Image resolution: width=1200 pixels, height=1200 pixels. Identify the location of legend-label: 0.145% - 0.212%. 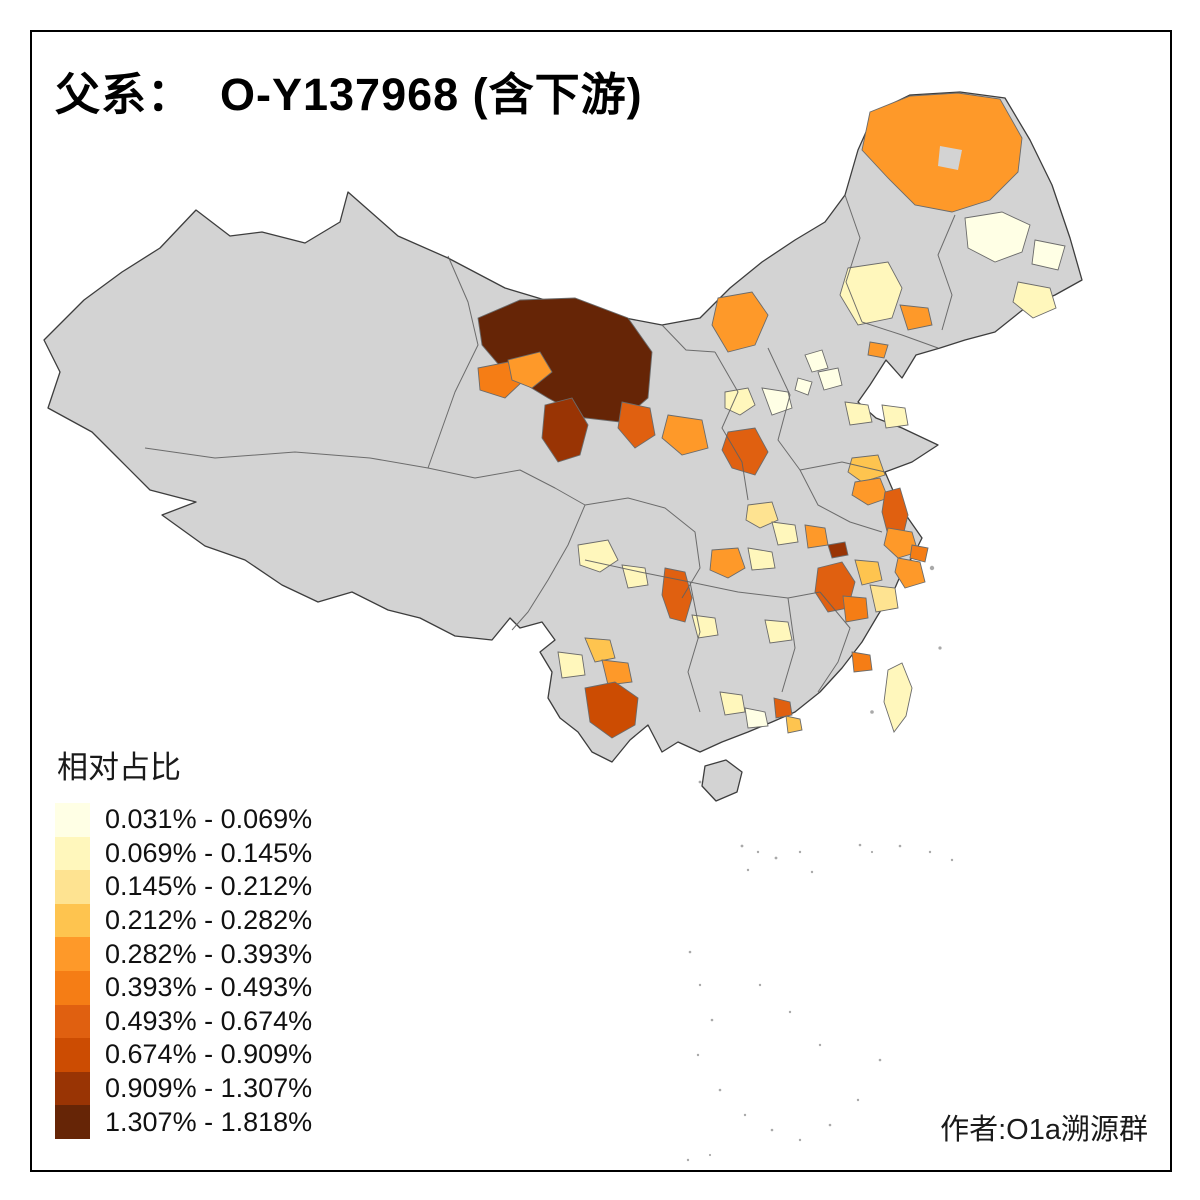
(209, 886).